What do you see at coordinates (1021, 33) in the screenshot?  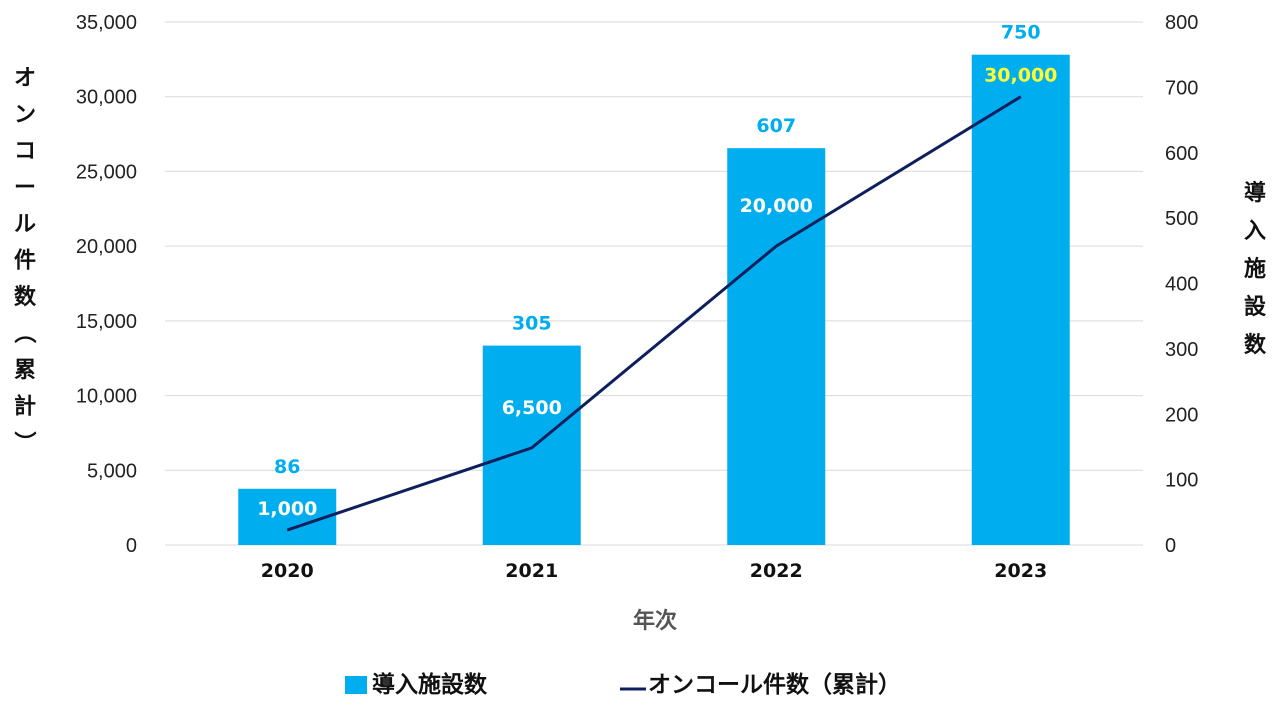 I see `bar-value-label: 750` at bounding box center [1021, 33].